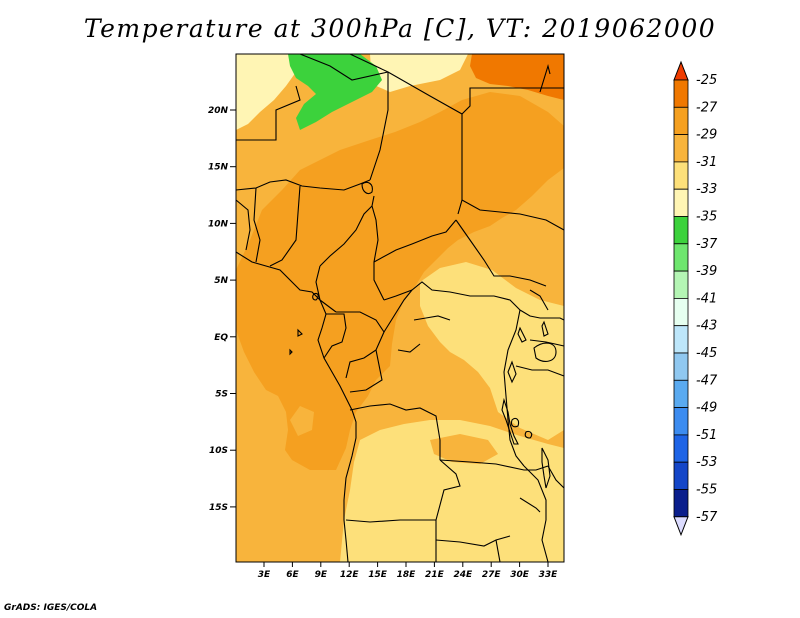  What do you see at coordinates (395, 431) in the screenshot?
I see `border-angola-north` at bounding box center [395, 431].